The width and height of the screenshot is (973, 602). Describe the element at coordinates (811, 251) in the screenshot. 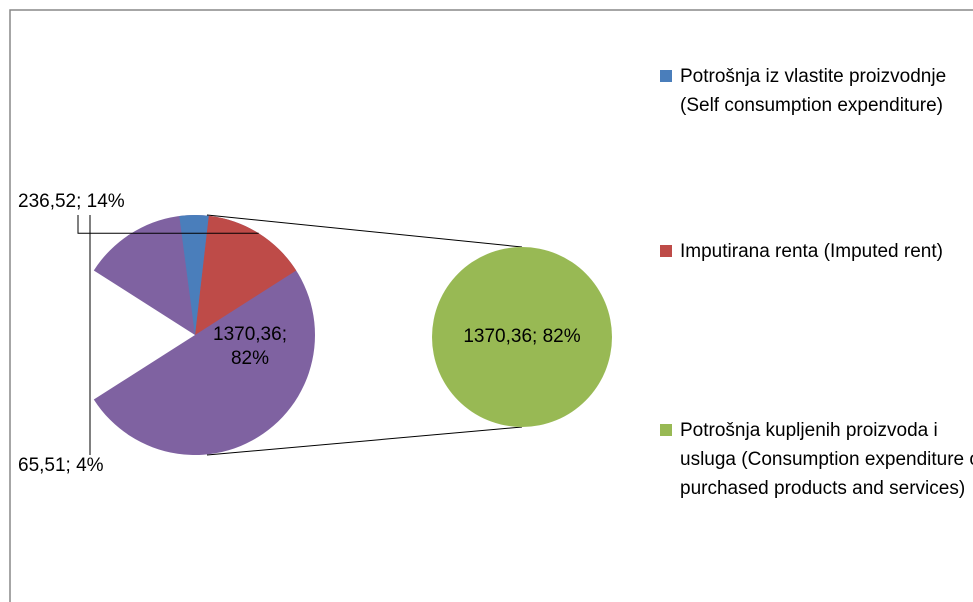

I see `legend-label: Imputirana renta (Imputed rent)` at that location.